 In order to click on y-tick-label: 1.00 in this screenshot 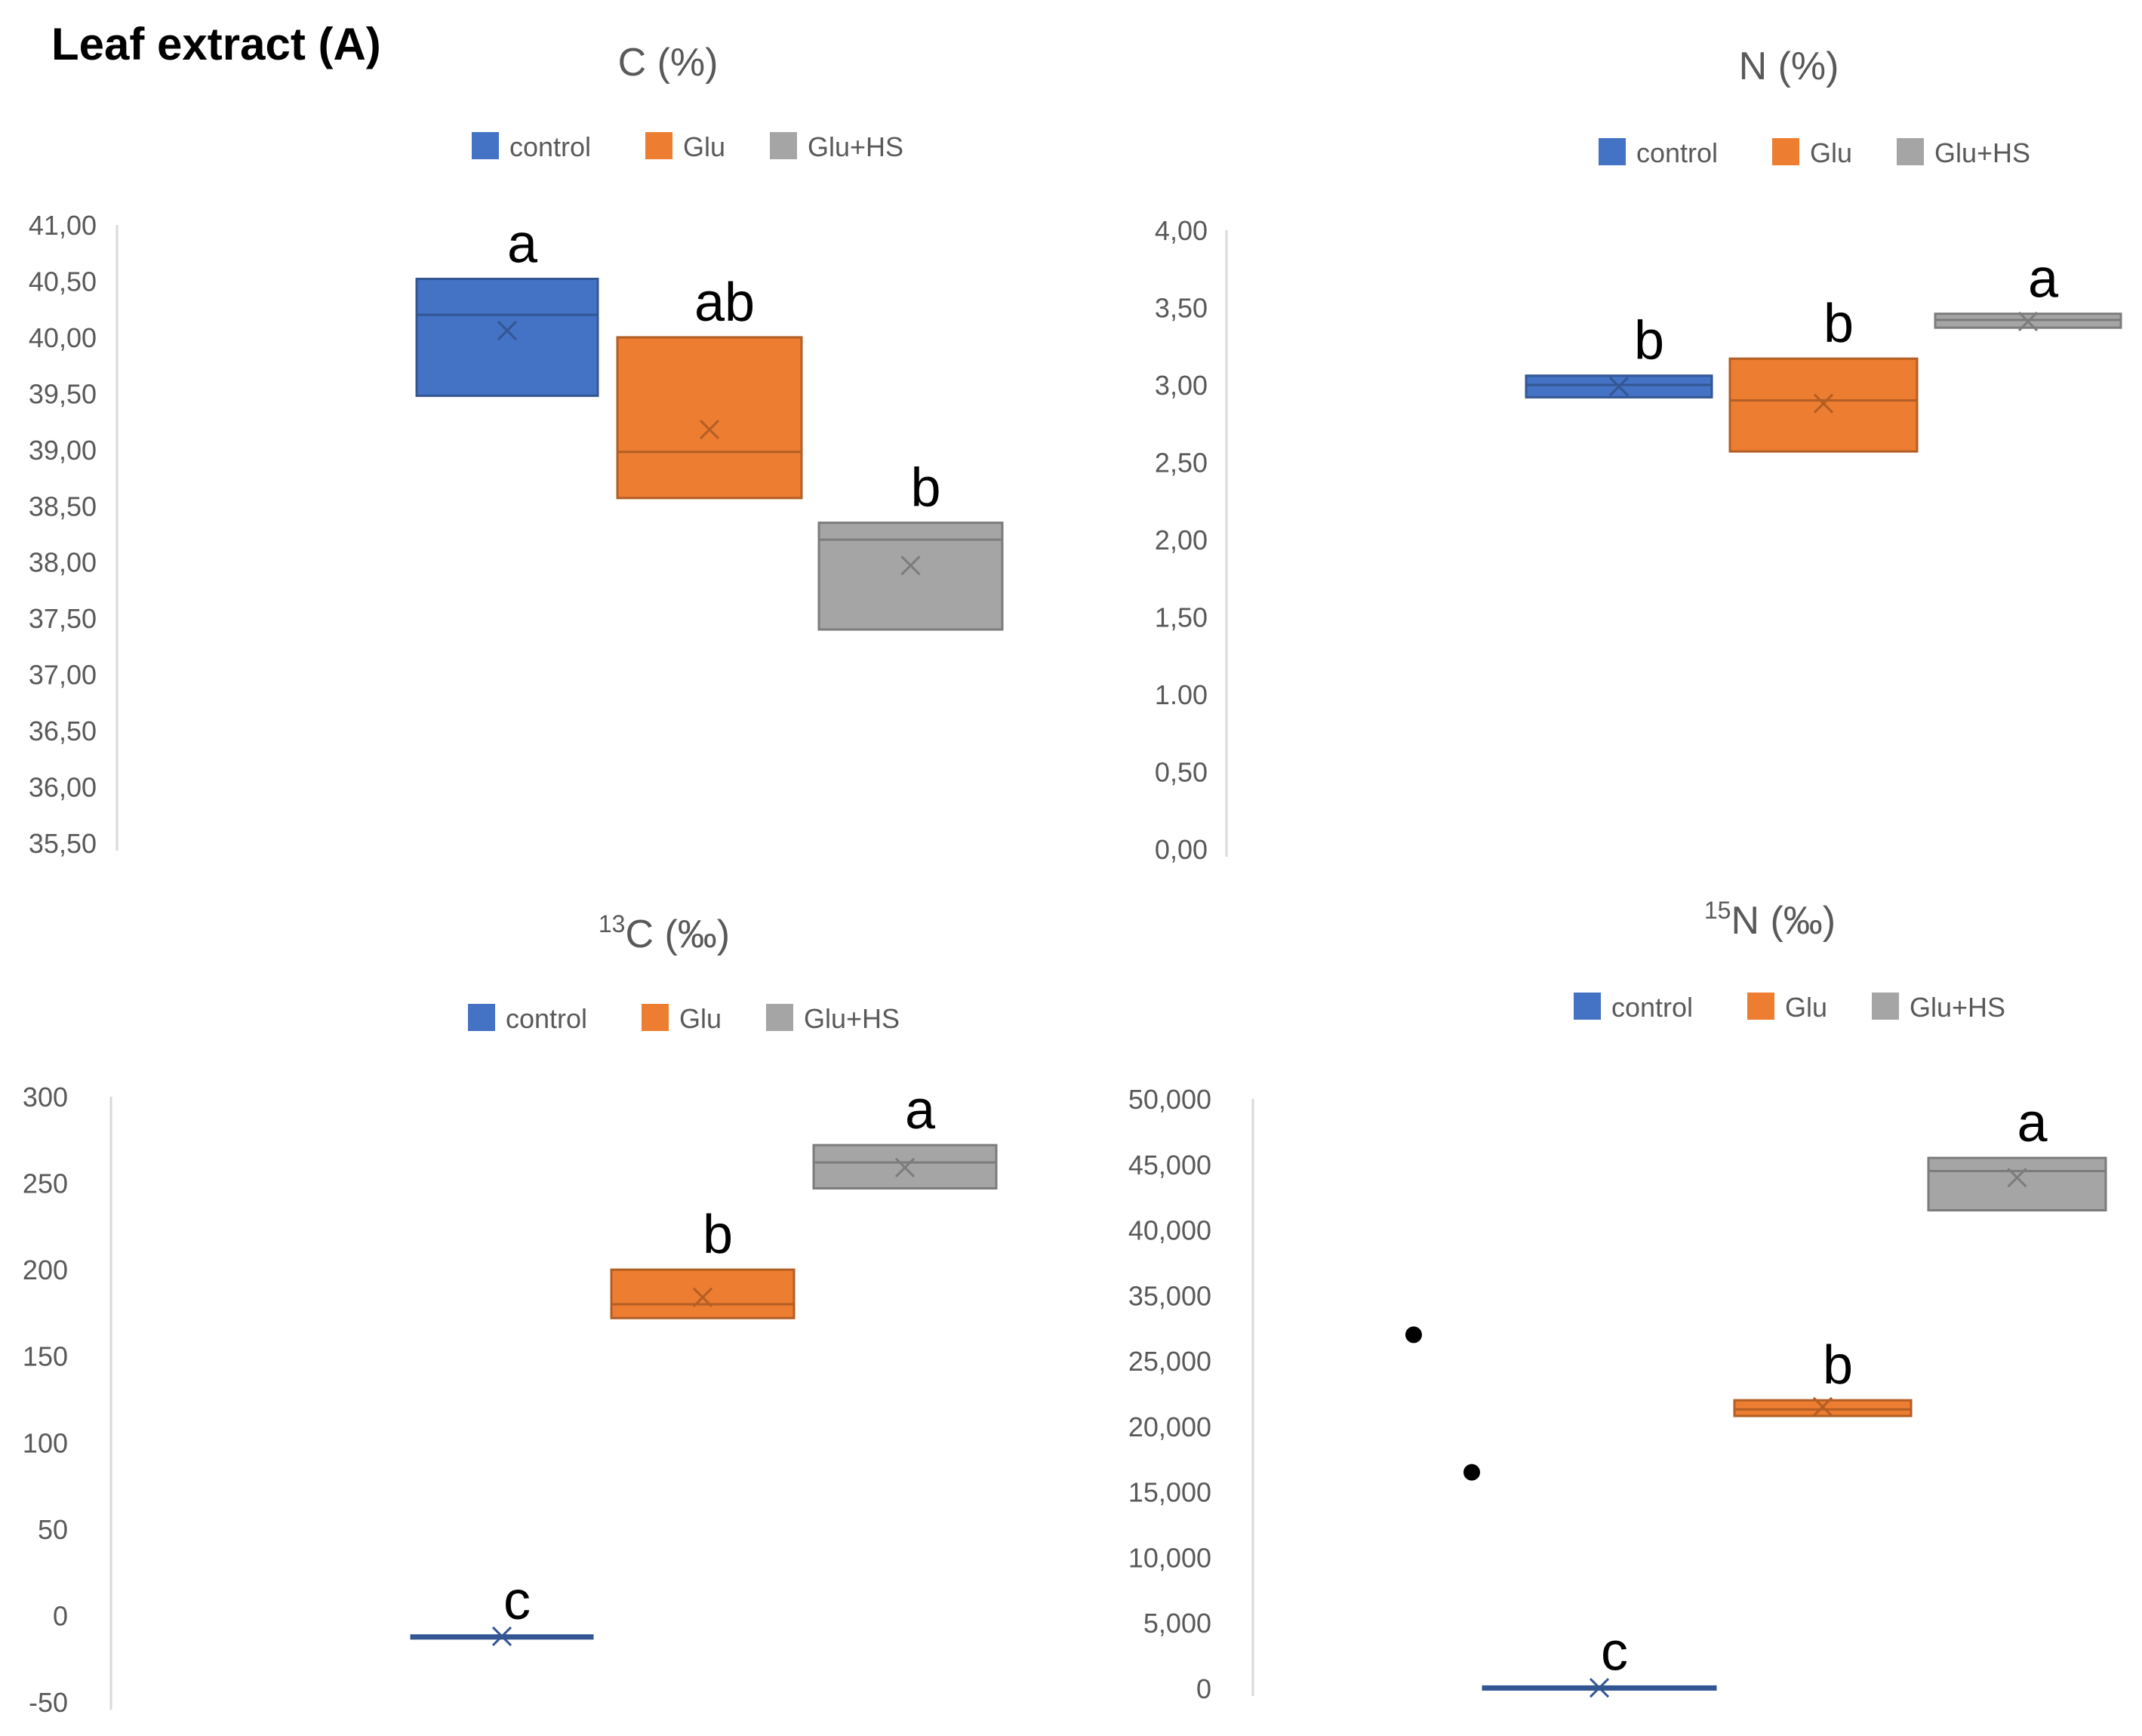, I will do `click(1181, 694)`.